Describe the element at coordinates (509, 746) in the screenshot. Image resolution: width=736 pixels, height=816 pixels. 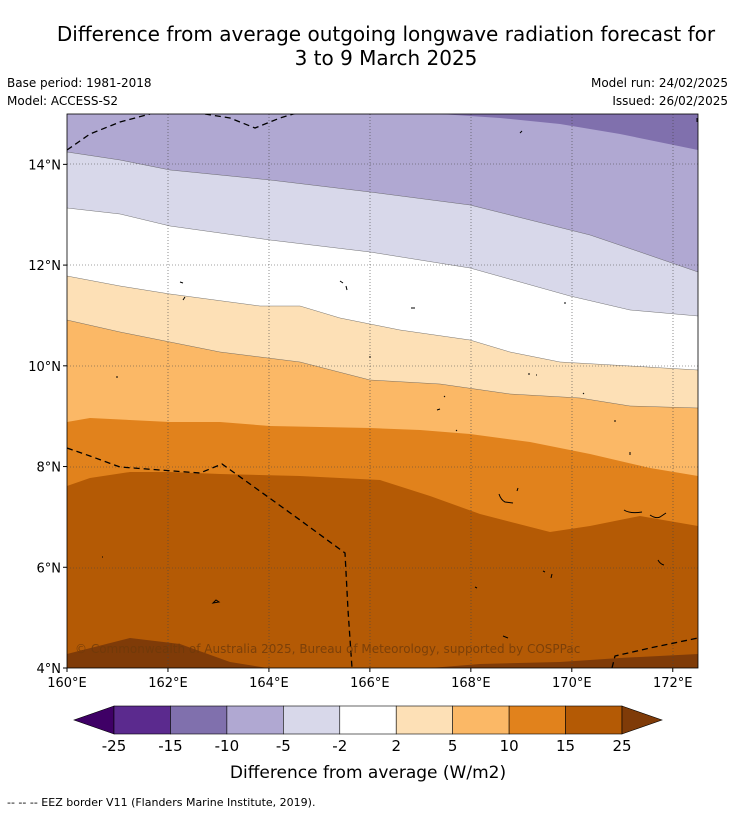
I see `colorbar-tick-label: 10` at that location.